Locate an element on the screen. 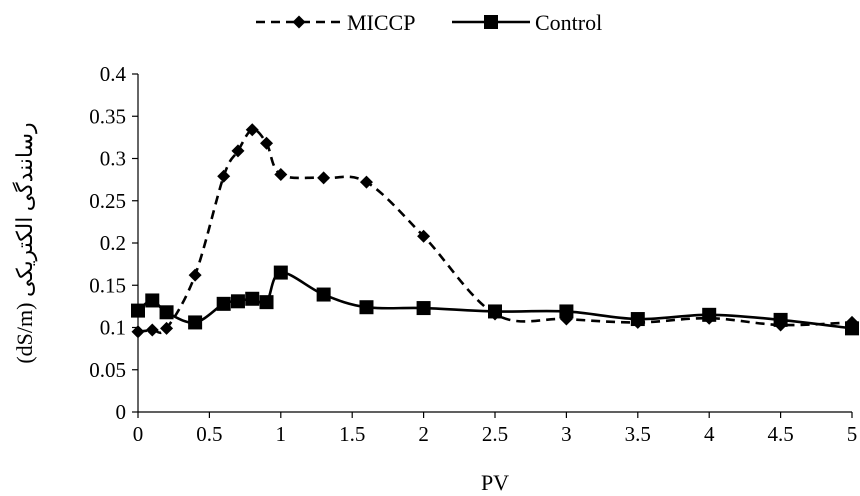 The image size is (860, 496). x-tick-label: 2 is located at coordinates (423, 434).